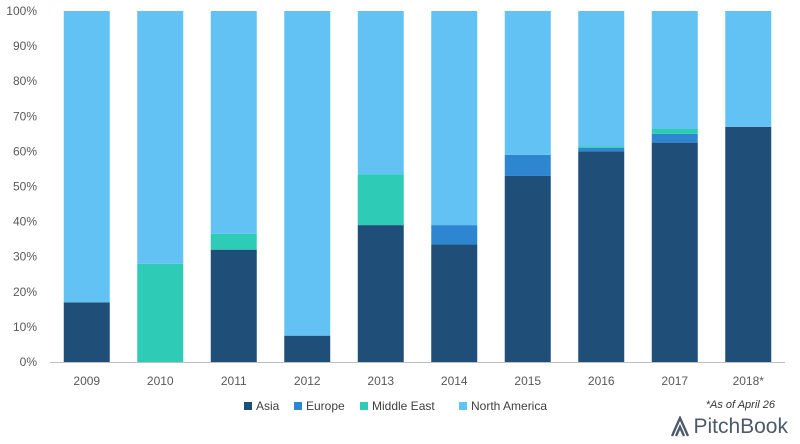 This screenshot has width=800, height=444. I want to click on y-tick-label: 60%, so click(25, 151).